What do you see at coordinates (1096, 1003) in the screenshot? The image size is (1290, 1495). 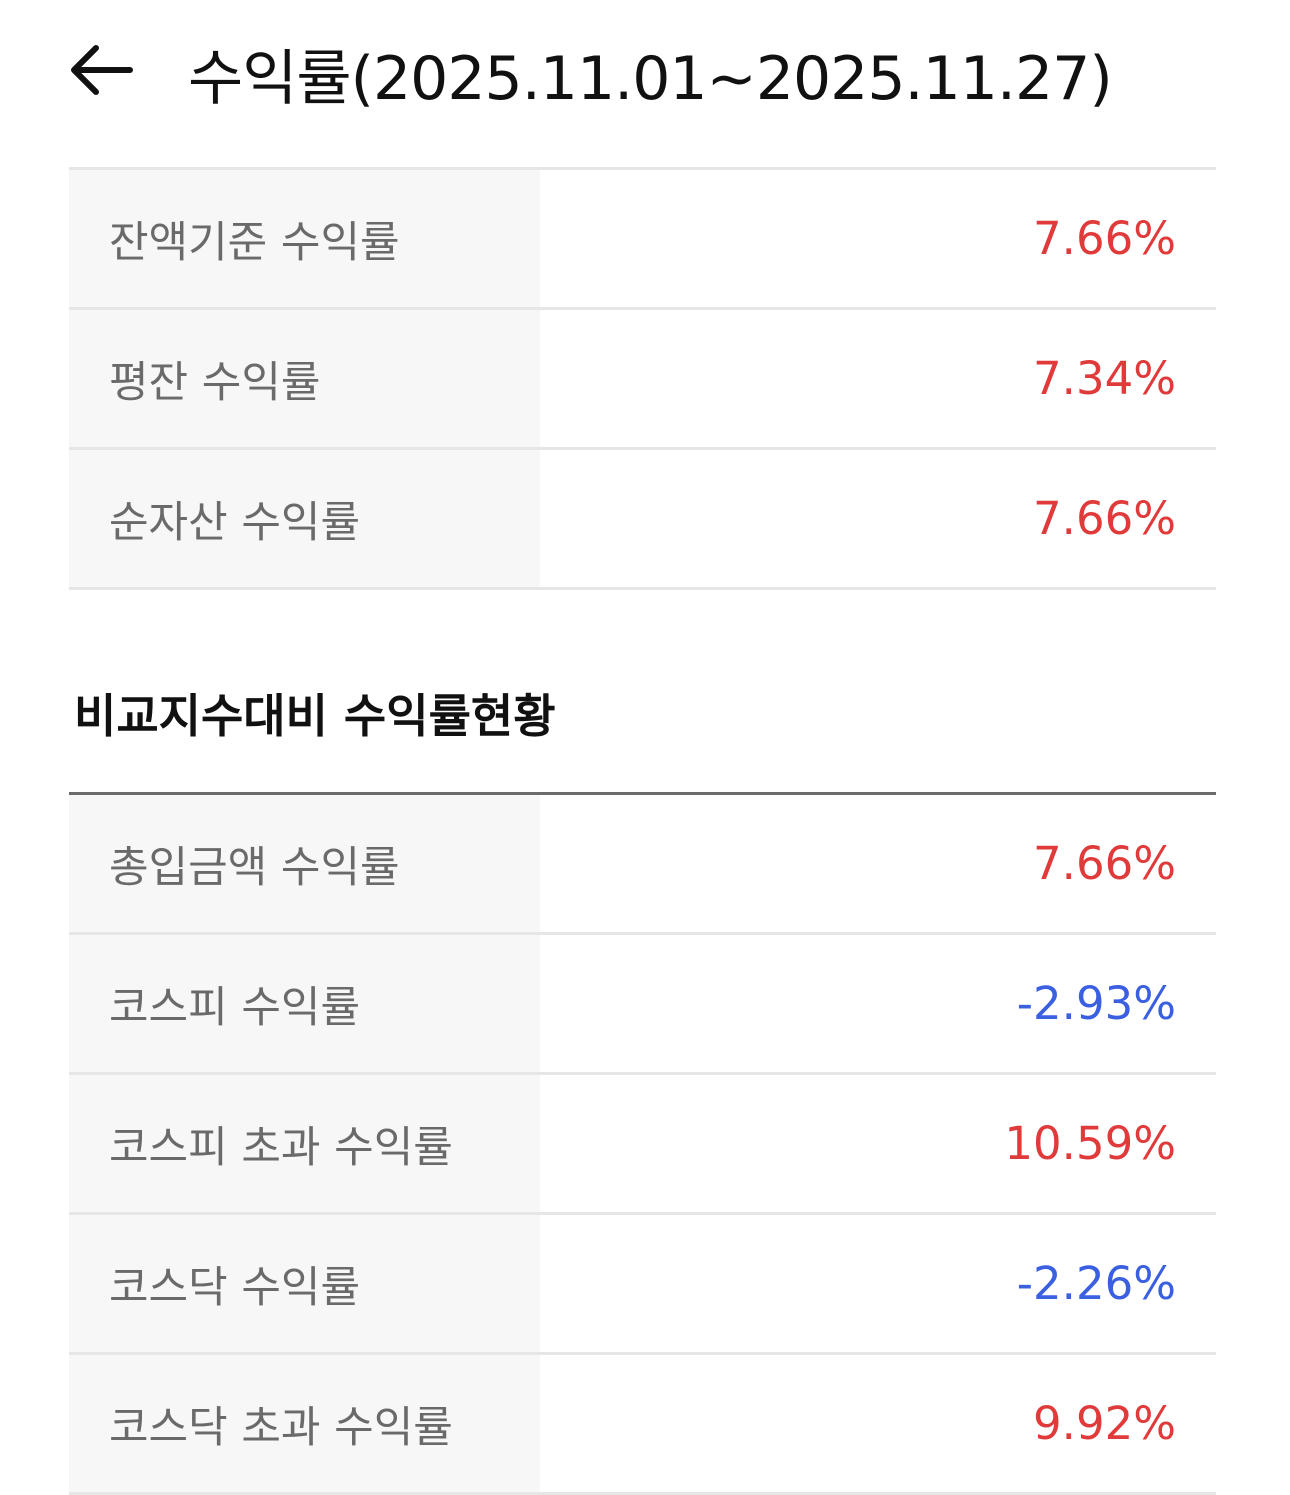 I see `row-value: -2.93%` at bounding box center [1096, 1003].